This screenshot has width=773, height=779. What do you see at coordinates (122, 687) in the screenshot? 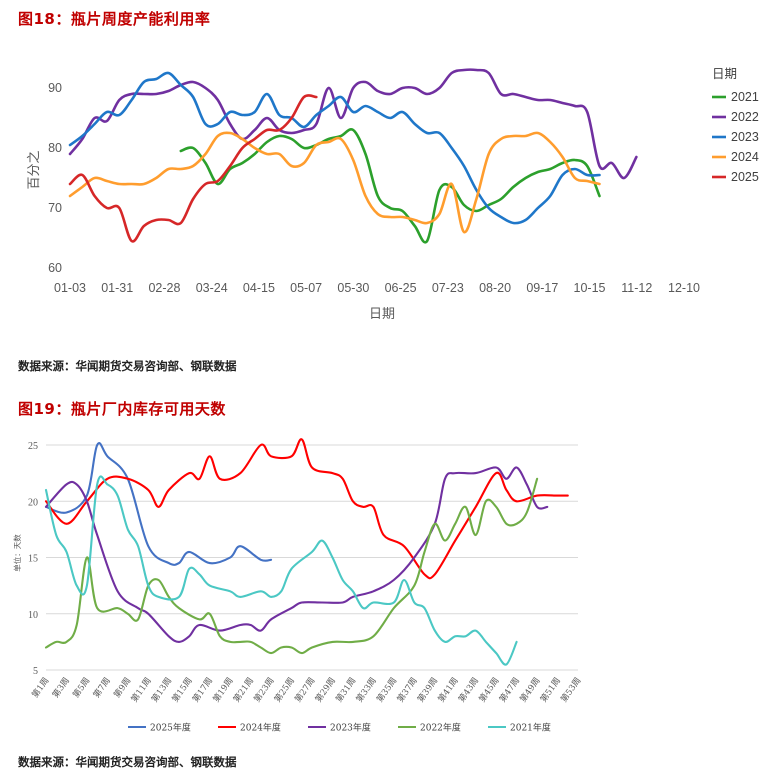
I see `x-tick-label: 第9周` at bounding box center [122, 687].